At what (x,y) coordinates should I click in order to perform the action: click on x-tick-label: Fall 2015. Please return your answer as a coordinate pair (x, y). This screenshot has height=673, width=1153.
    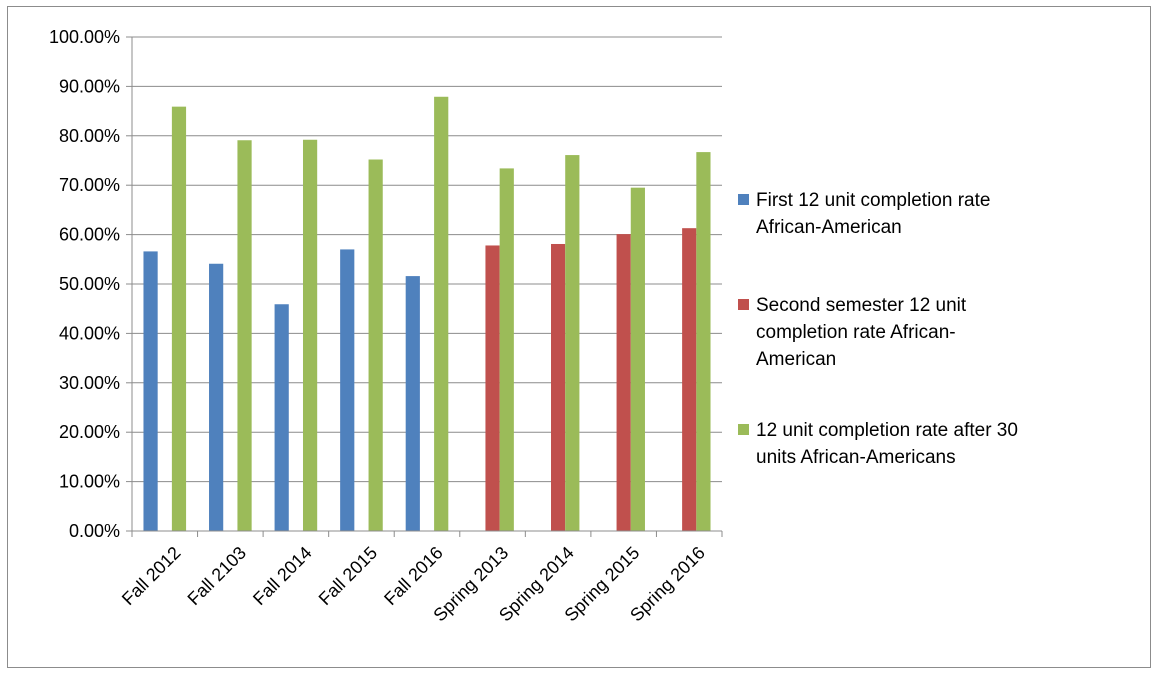
    Looking at the image, I should click on (348, 576).